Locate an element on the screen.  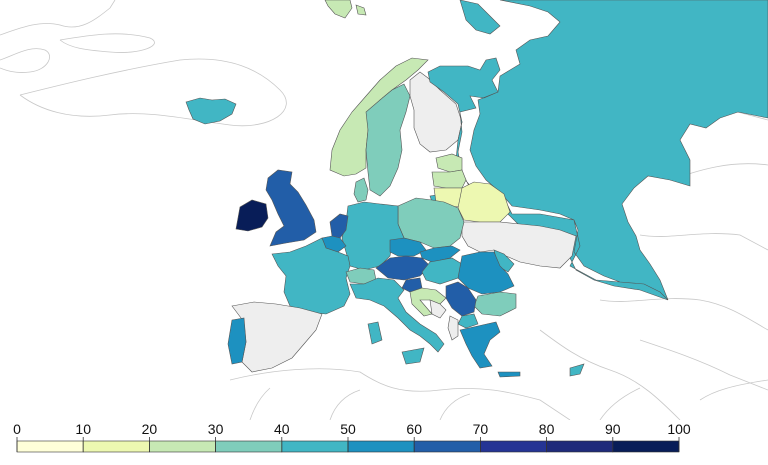
region-portugal is located at coordinates (237, 341).